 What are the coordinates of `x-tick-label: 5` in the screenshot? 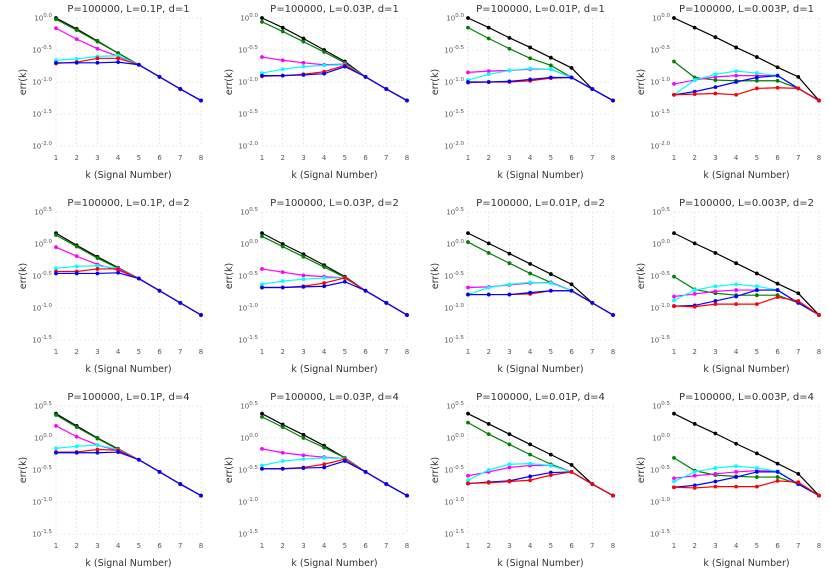 It's located at (757, 546).